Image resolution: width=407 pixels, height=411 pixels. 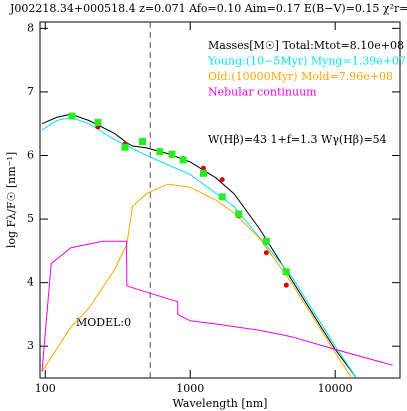 I want to click on legend-entry: Masses[M☉] Total:Mtot=8.10e+08, so click(x=306, y=45).